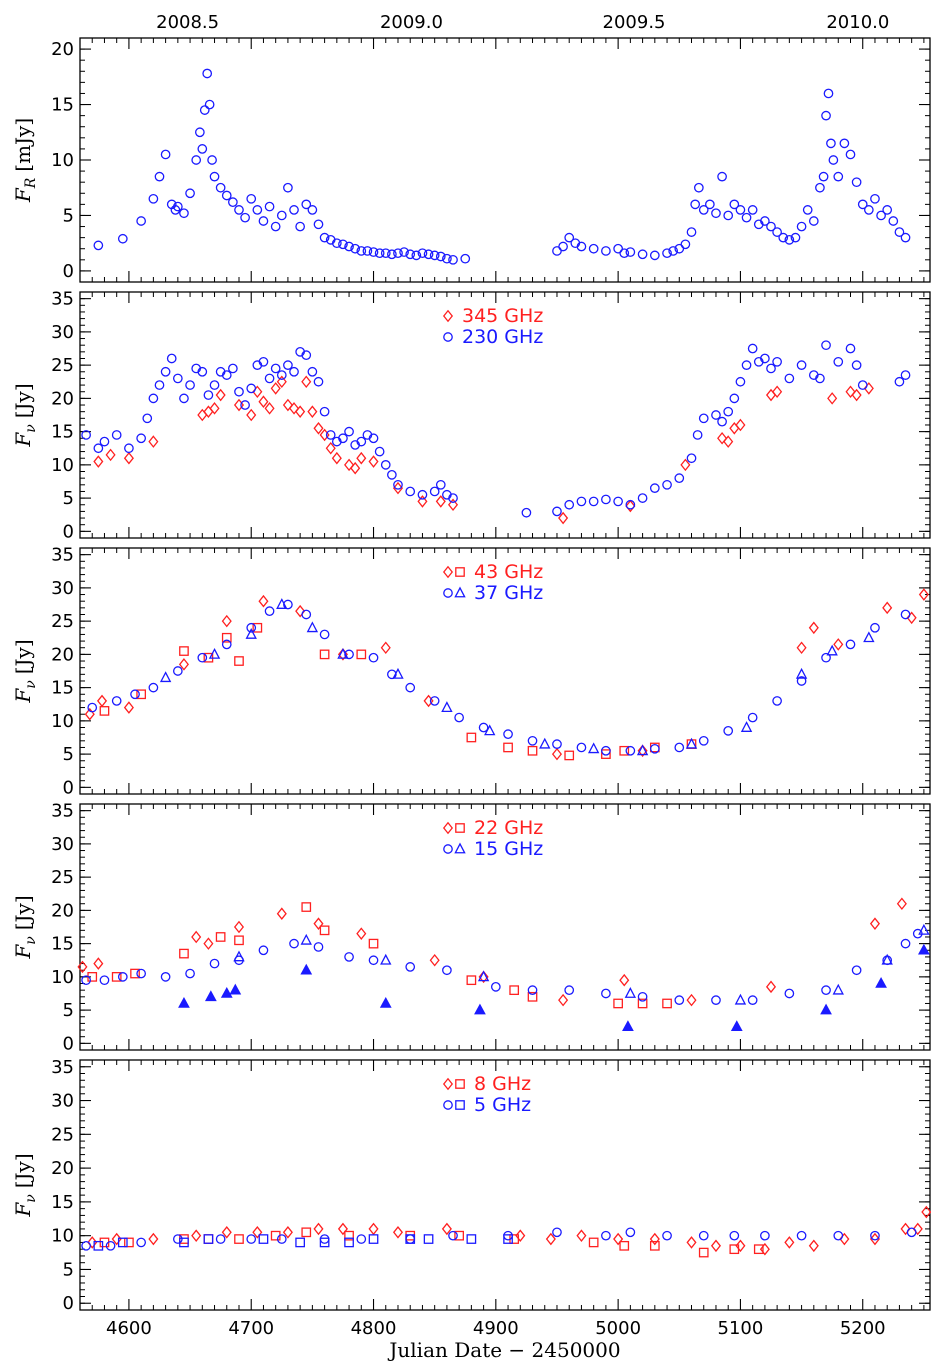 The width and height of the screenshot is (931, 1367). What do you see at coordinates (62, 1134) in the screenshot?
I see `y-tick-label: 25` at bounding box center [62, 1134].